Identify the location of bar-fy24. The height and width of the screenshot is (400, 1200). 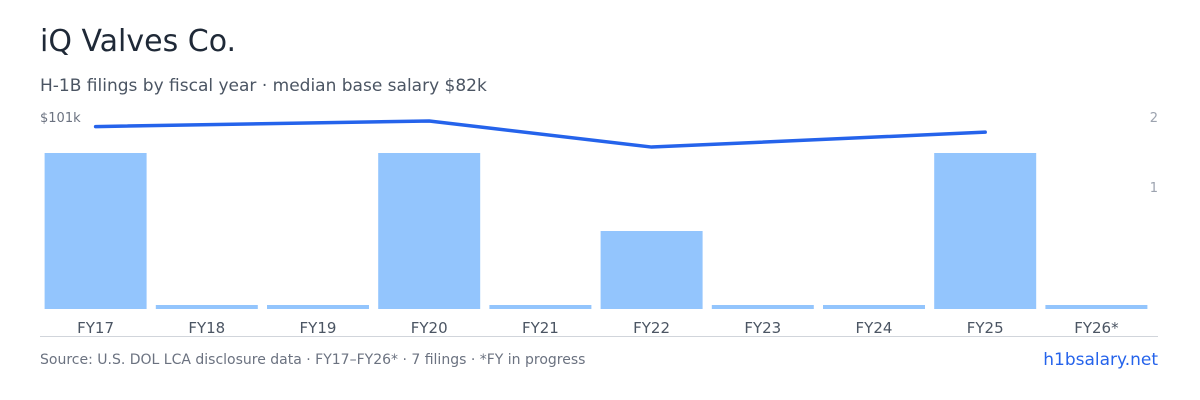
(874, 307).